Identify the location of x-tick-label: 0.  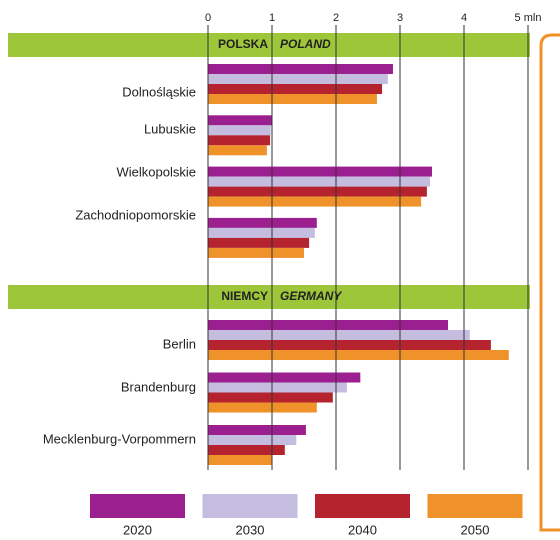
(208, 18).